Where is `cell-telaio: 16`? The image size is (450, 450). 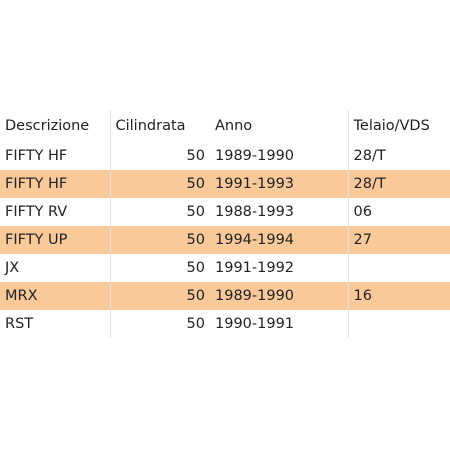
cell-telaio: 16 is located at coordinates (398, 296).